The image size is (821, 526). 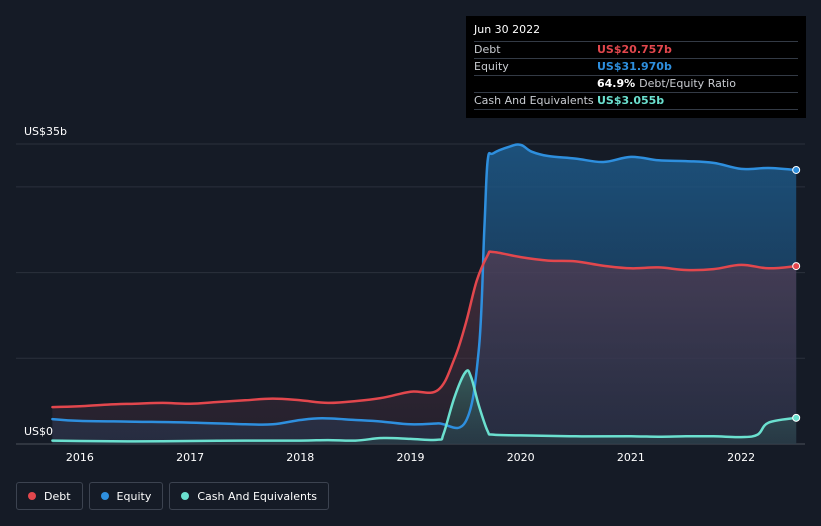 What do you see at coordinates (487, 49) in the screenshot?
I see `tooltip-label: Debt` at bounding box center [487, 49].